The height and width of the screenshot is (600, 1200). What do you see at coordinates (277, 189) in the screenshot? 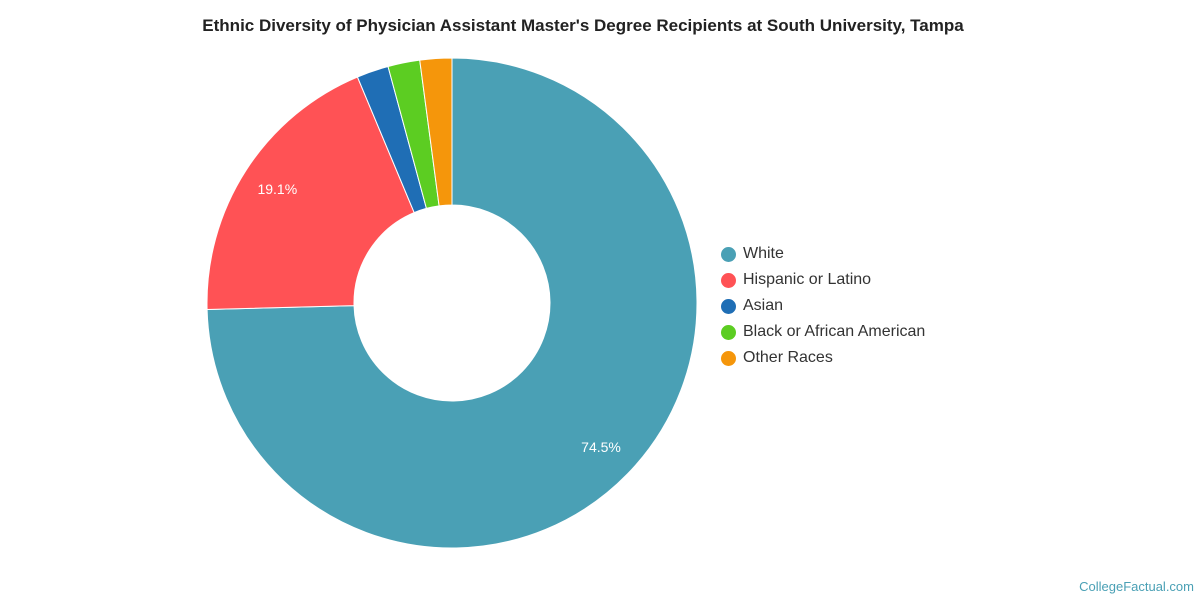
I see `data-label-hispanic-or-latino: 19.1%` at bounding box center [277, 189].